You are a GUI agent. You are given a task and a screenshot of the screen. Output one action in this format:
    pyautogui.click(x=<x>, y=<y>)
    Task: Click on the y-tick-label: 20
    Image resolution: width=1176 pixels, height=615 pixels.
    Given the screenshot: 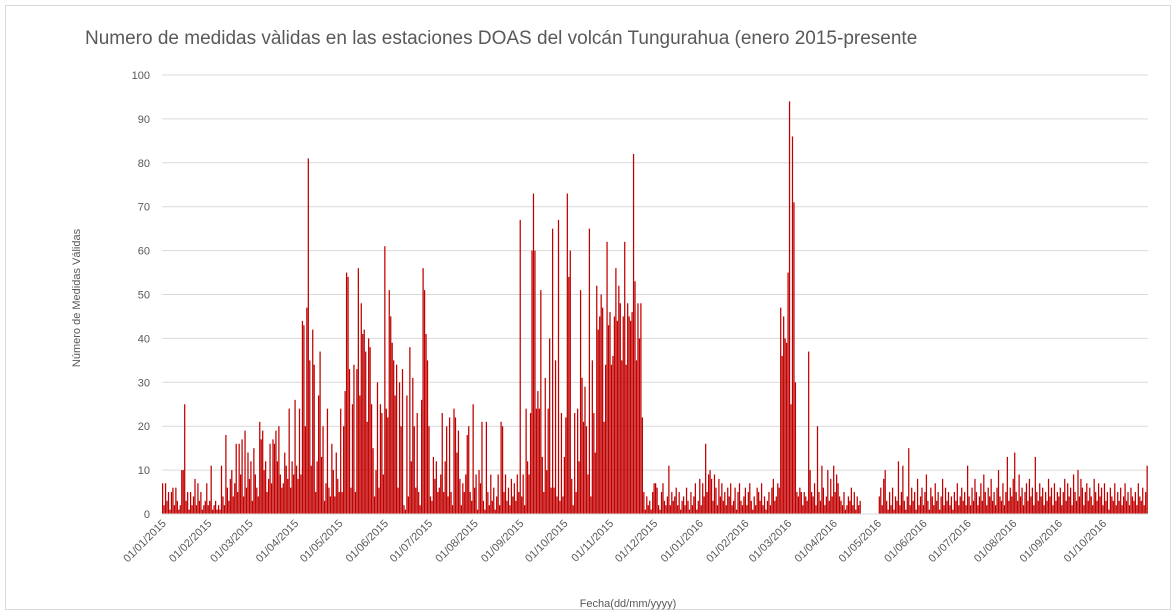 What is the action you would take?
    pyautogui.click(x=144, y=427)
    